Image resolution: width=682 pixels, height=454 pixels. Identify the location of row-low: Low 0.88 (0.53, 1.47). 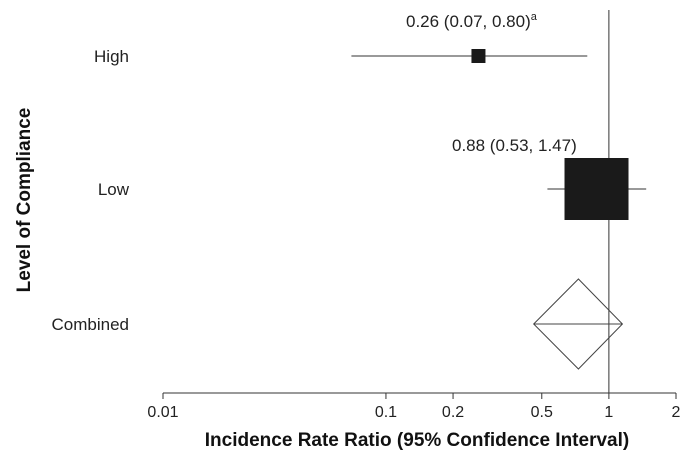
(372, 178).